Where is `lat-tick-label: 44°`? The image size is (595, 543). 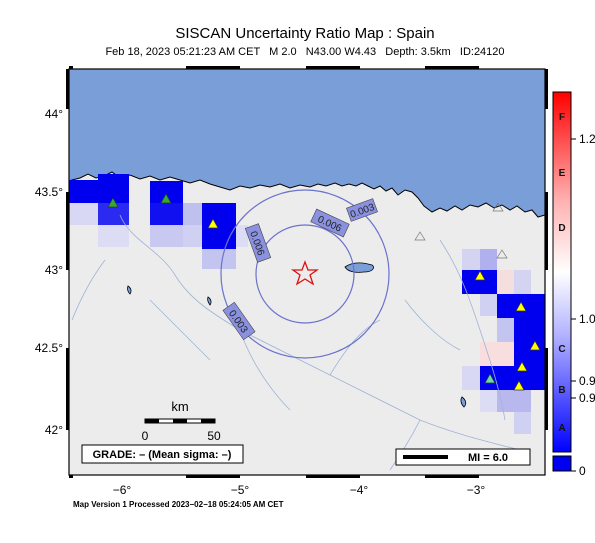 lat-tick-label: 44° is located at coordinates (54, 114).